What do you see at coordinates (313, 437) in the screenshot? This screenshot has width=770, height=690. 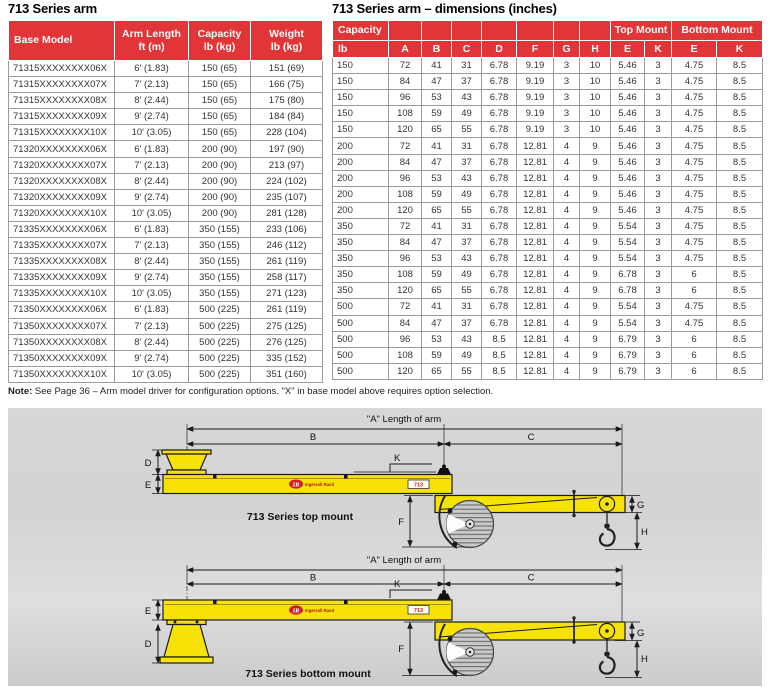 I see `dim-label-b: B` at bounding box center [313, 437].